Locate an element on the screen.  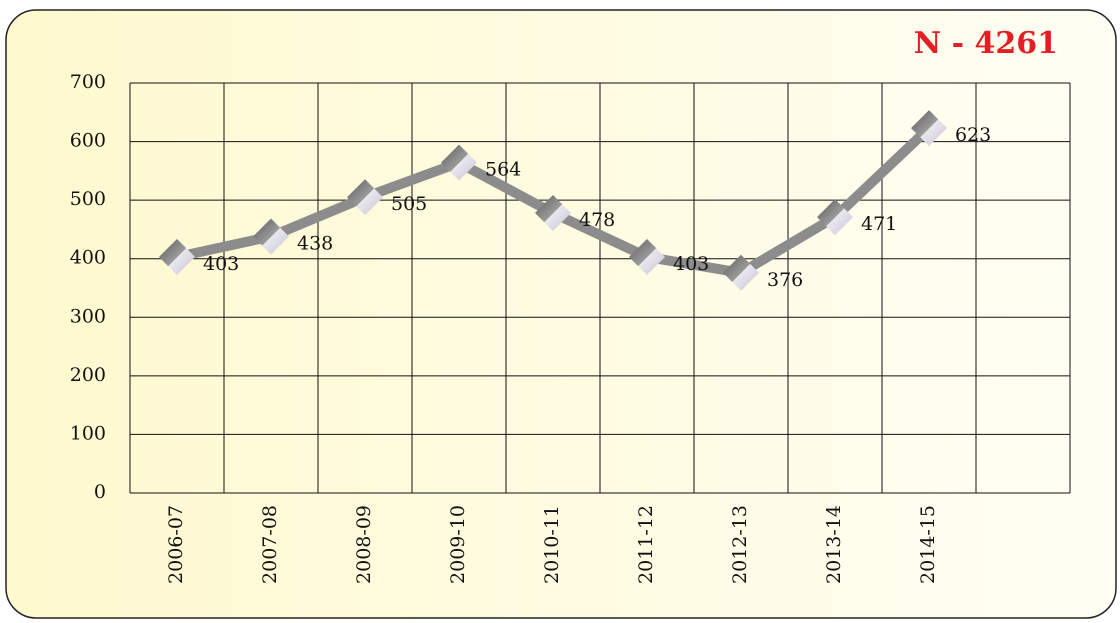
y-tick-label: 600 is located at coordinates (88, 141).